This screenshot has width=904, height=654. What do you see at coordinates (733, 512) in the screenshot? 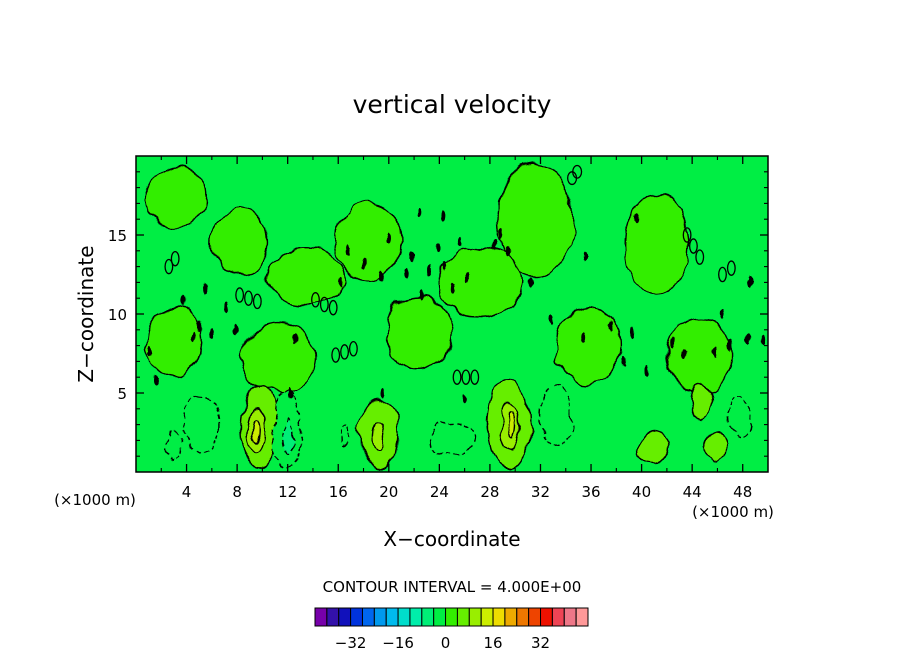
I see `x-unit-label: (×1000 m)` at bounding box center [733, 512].